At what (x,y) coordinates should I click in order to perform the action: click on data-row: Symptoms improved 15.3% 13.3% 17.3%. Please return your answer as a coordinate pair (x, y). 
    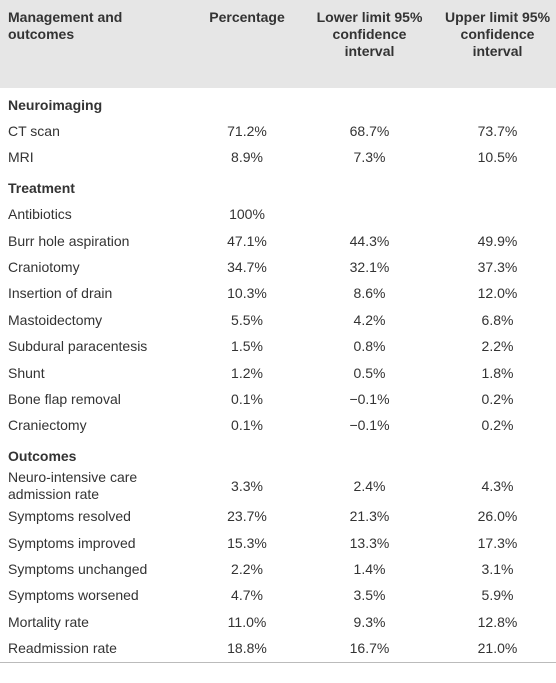
    Looking at the image, I should click on (278, 543).